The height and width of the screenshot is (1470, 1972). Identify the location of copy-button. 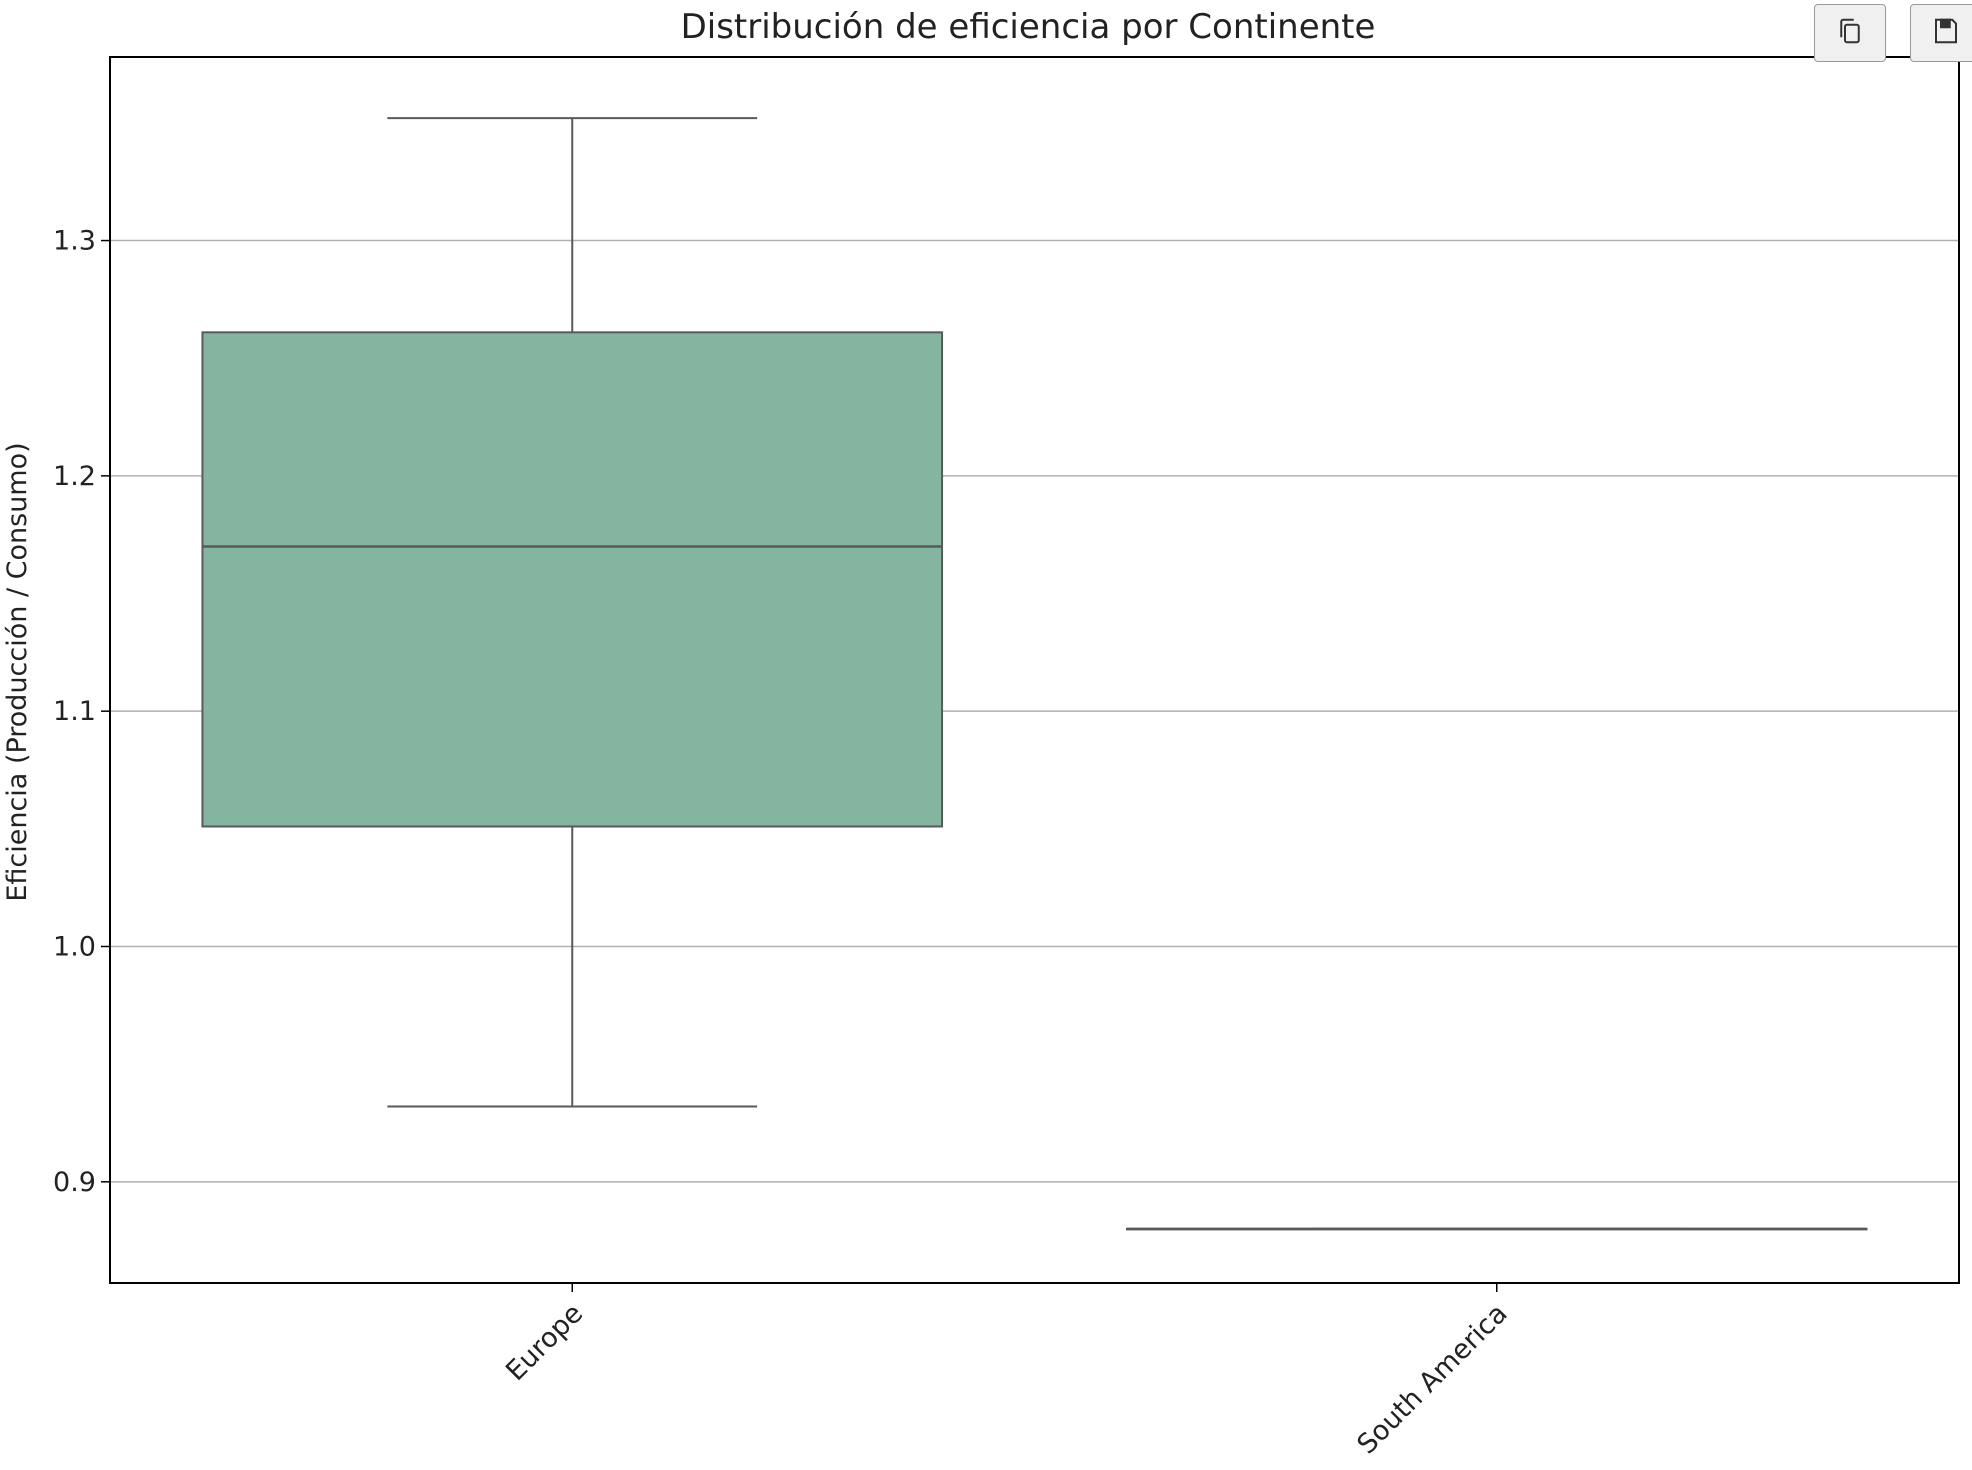
(1850, 33).